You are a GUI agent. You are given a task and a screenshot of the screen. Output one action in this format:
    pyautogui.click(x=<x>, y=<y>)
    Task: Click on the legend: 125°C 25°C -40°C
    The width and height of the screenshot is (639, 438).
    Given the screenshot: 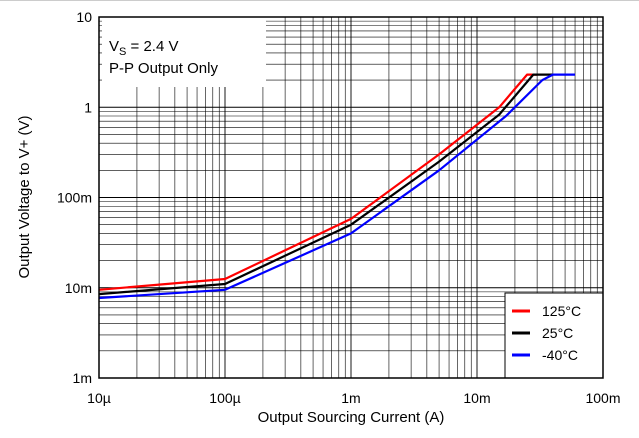 What is the action you would take?
    pyautogui.click(x=554, y=335)
    